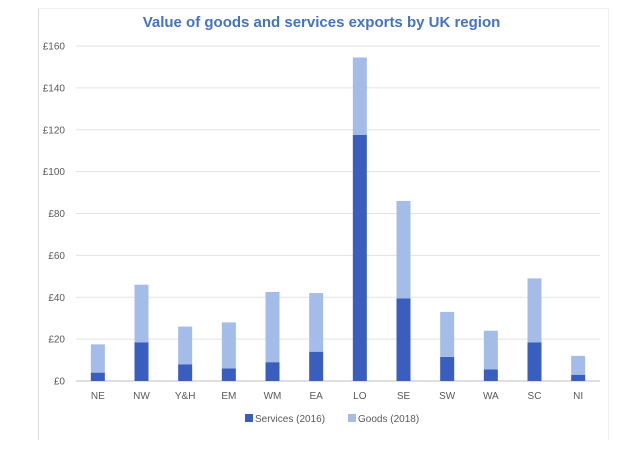 The image size is (643, 454). Describe the element at coordinates (54, 47) in the screenshot. I see `y-tick-label: £160` at that location.